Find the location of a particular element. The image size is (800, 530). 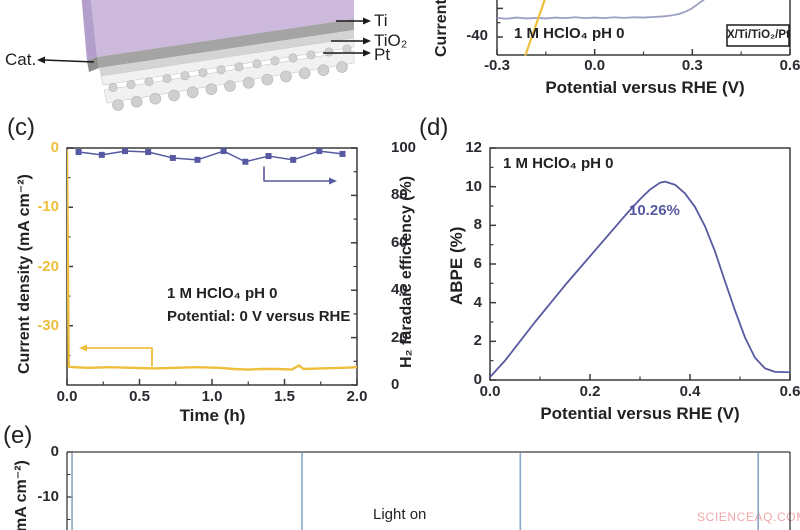

tick-label: 0.2 is located at coordinates (590, 391).